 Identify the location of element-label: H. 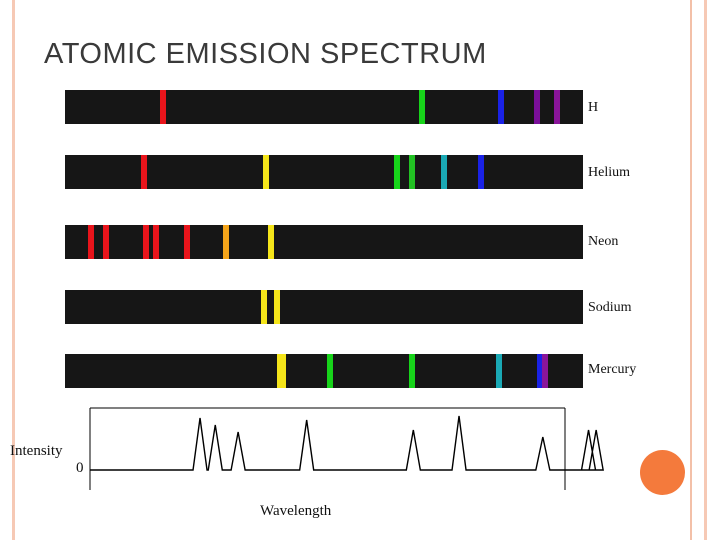
(593, 107).